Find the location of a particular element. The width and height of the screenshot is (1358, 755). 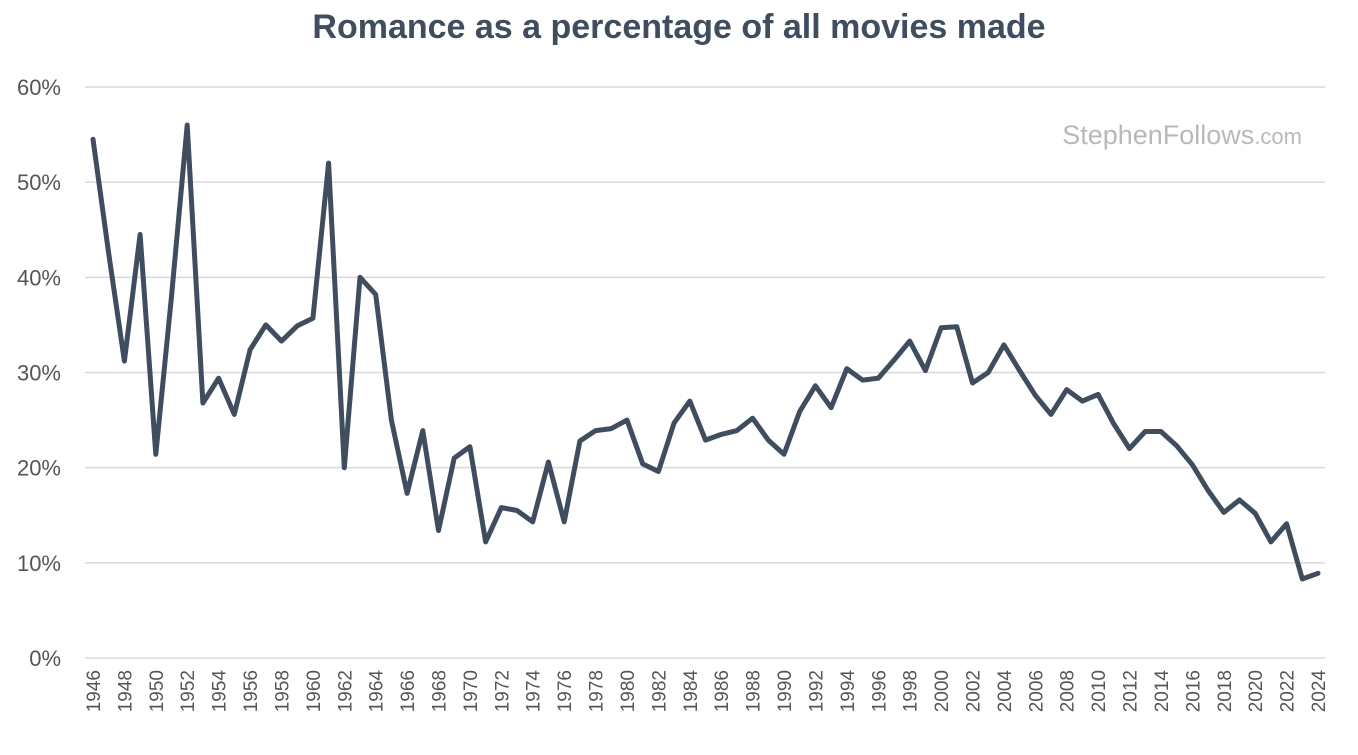

x-tick-label: 2008 is located at coordinates (1068, 691).